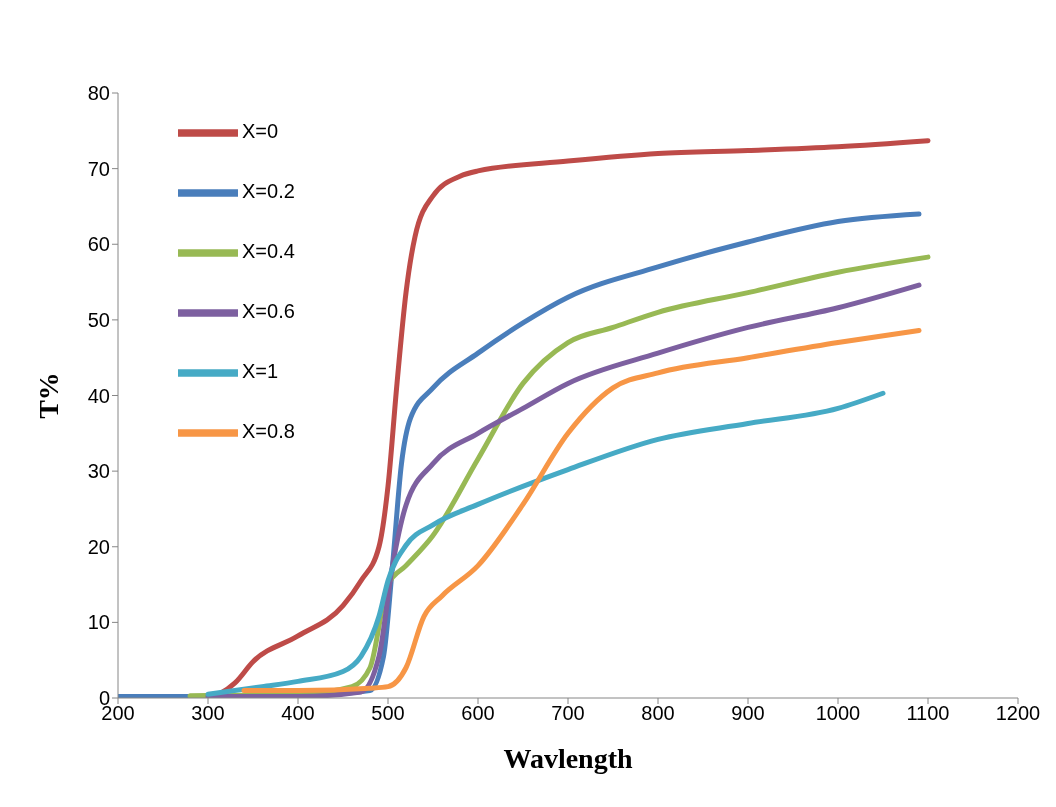 The height and width of the screenshot is (807, 1056). What do you see at coordinates (98, 546) in the screenshot?
I see `y-tick-label: 20` at bounding box center [98, 546].